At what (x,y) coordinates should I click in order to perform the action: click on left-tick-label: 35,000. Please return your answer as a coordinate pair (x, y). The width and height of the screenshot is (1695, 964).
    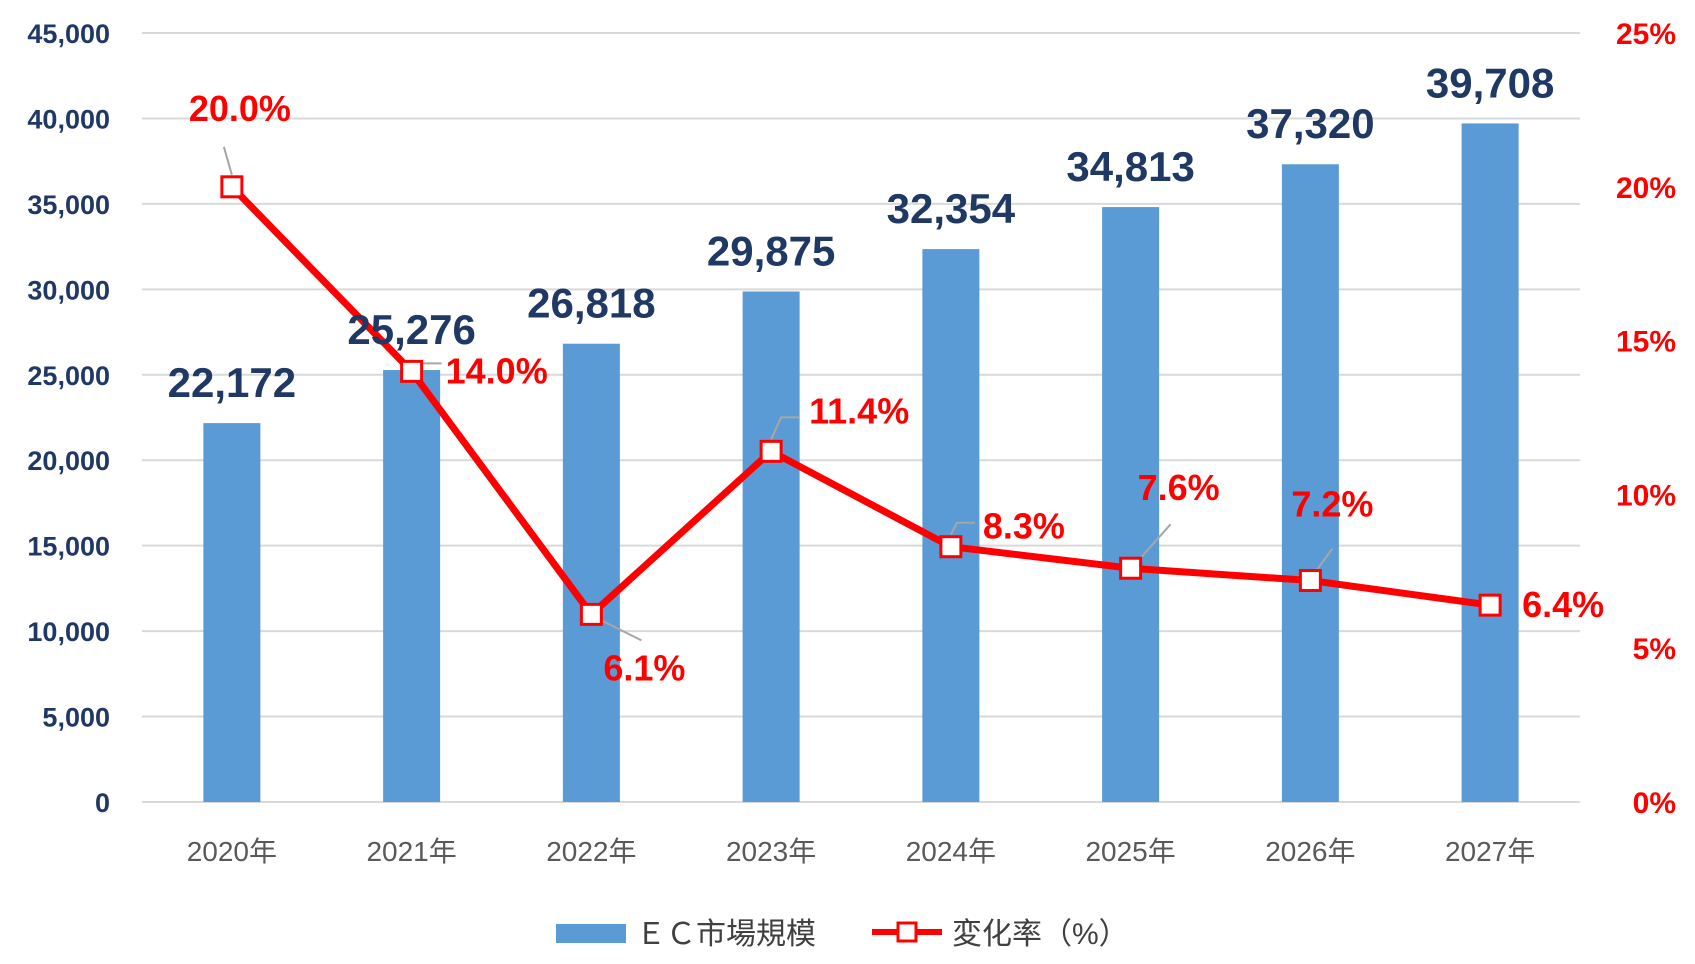
    Looking at the image, I should click on (68, 205).